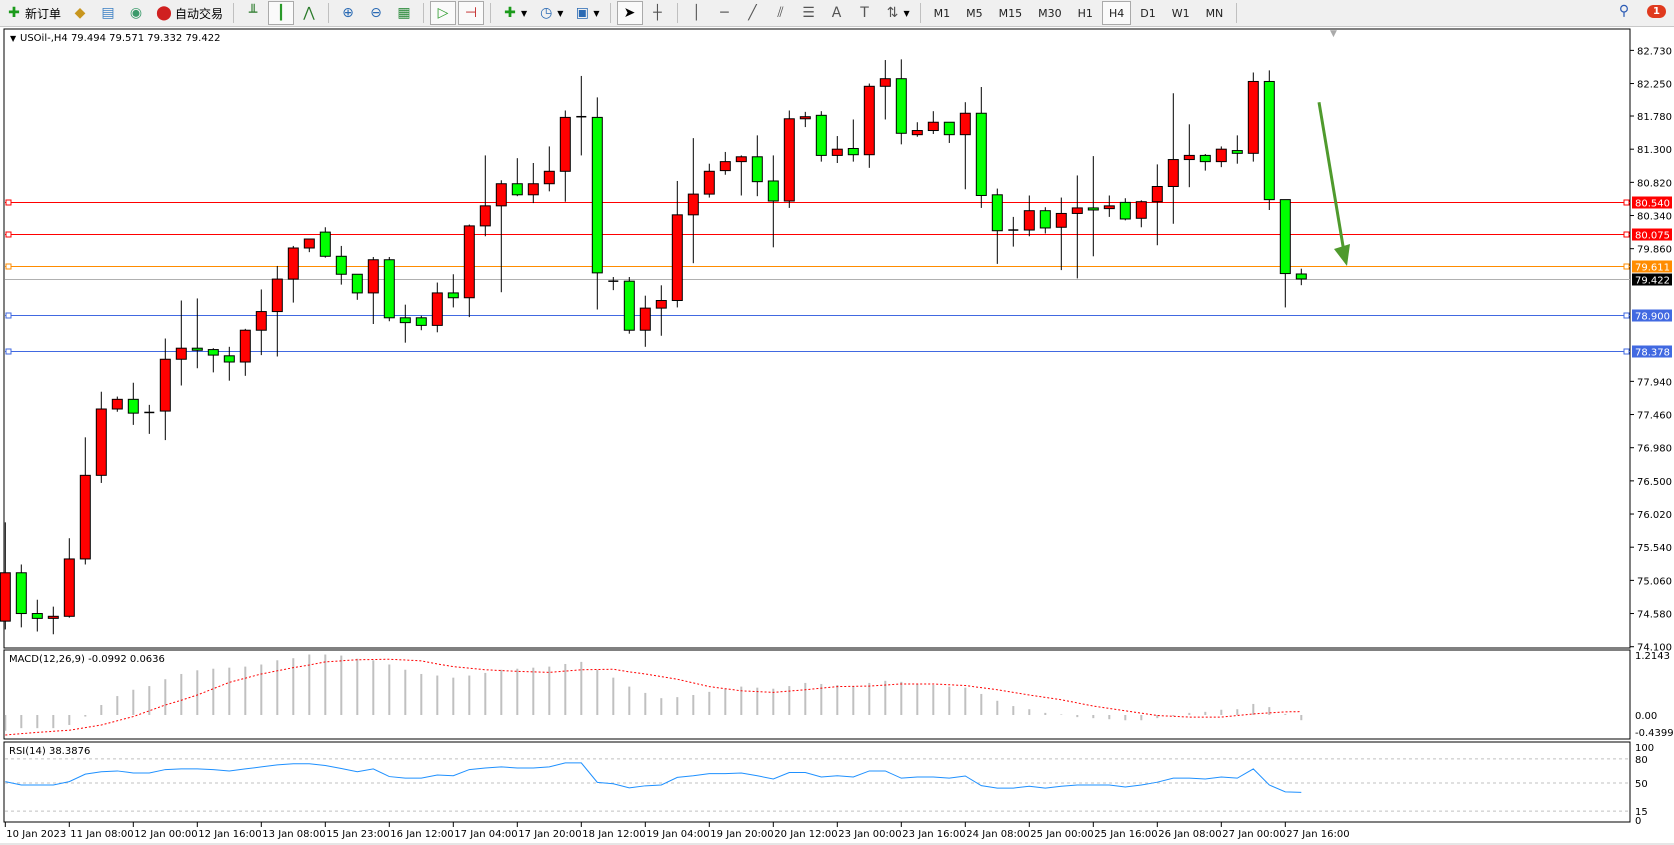  I want to click on text-label-button: T, so click(865, 13).